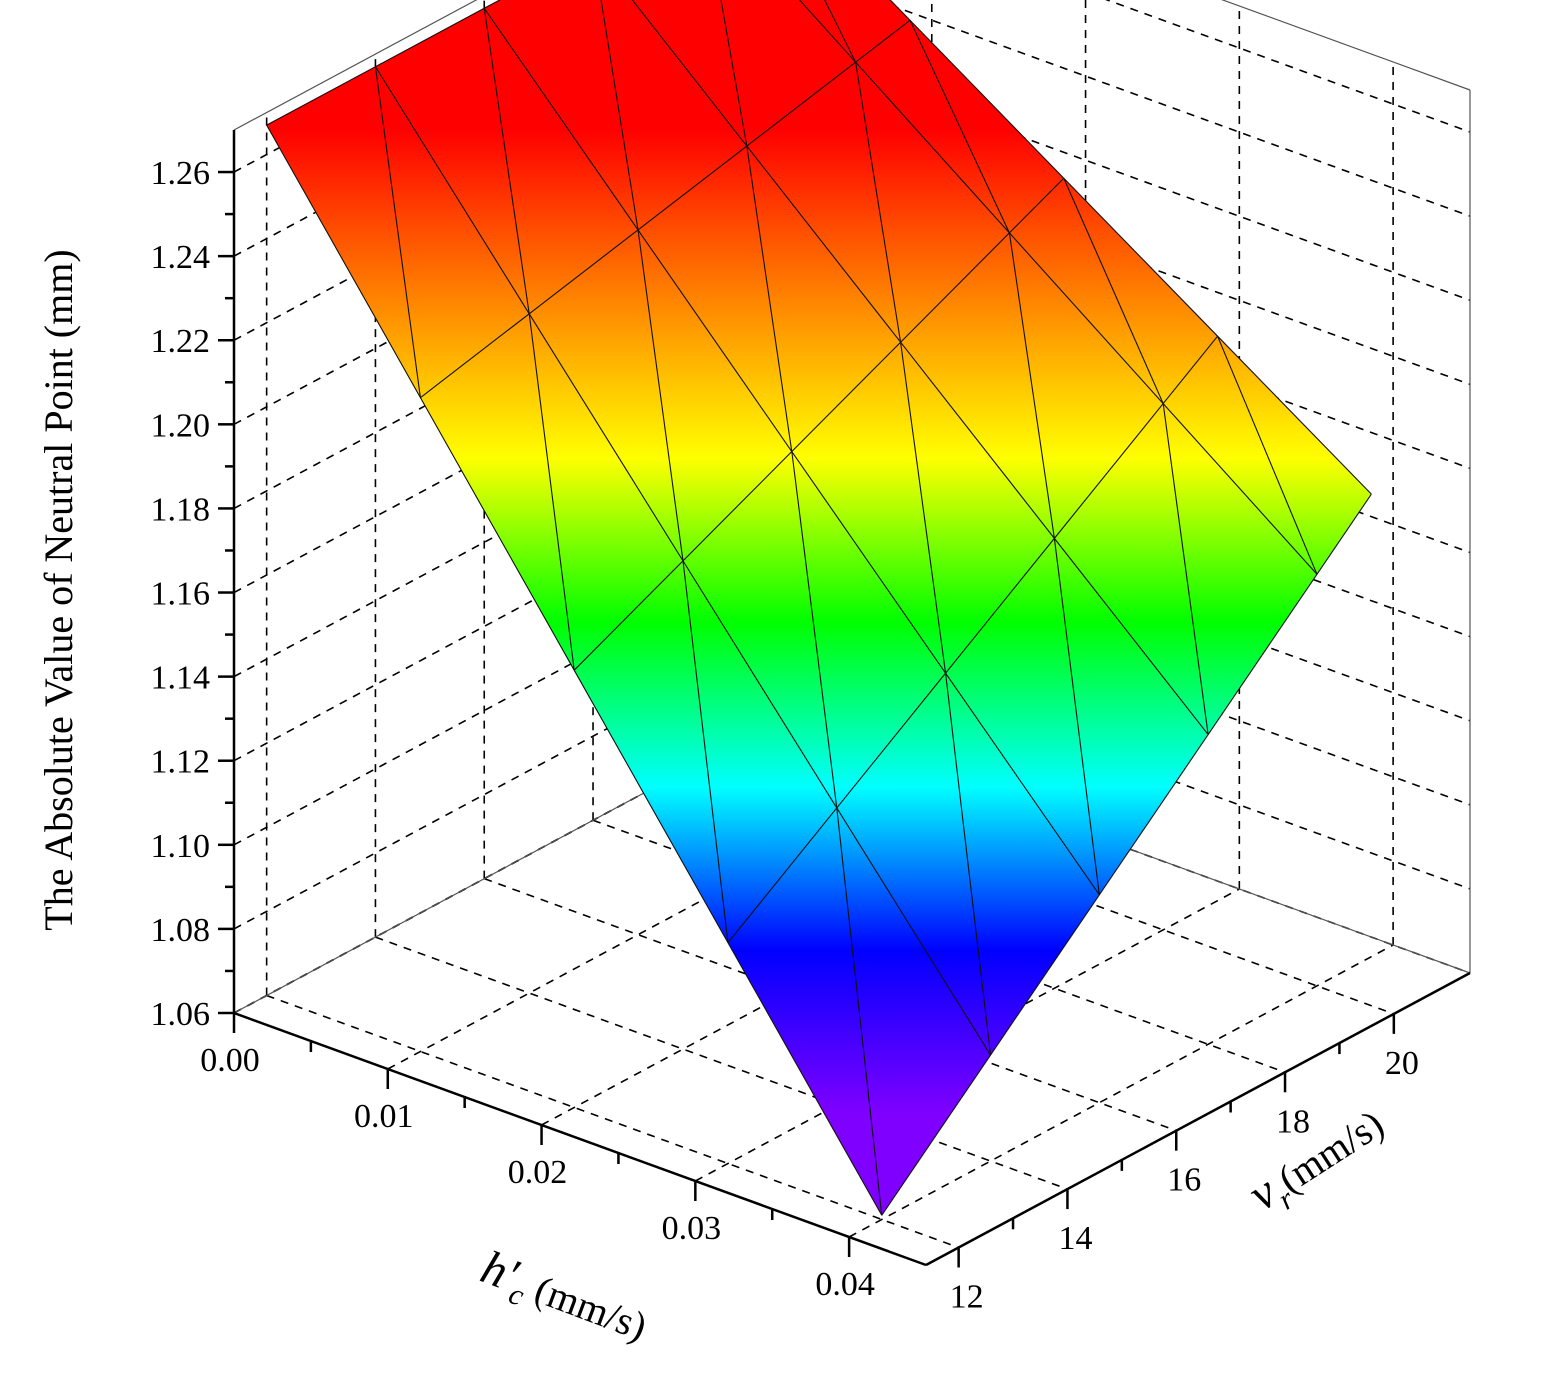  I want to click on z-tick-label: 1.18, so click(181, 509).